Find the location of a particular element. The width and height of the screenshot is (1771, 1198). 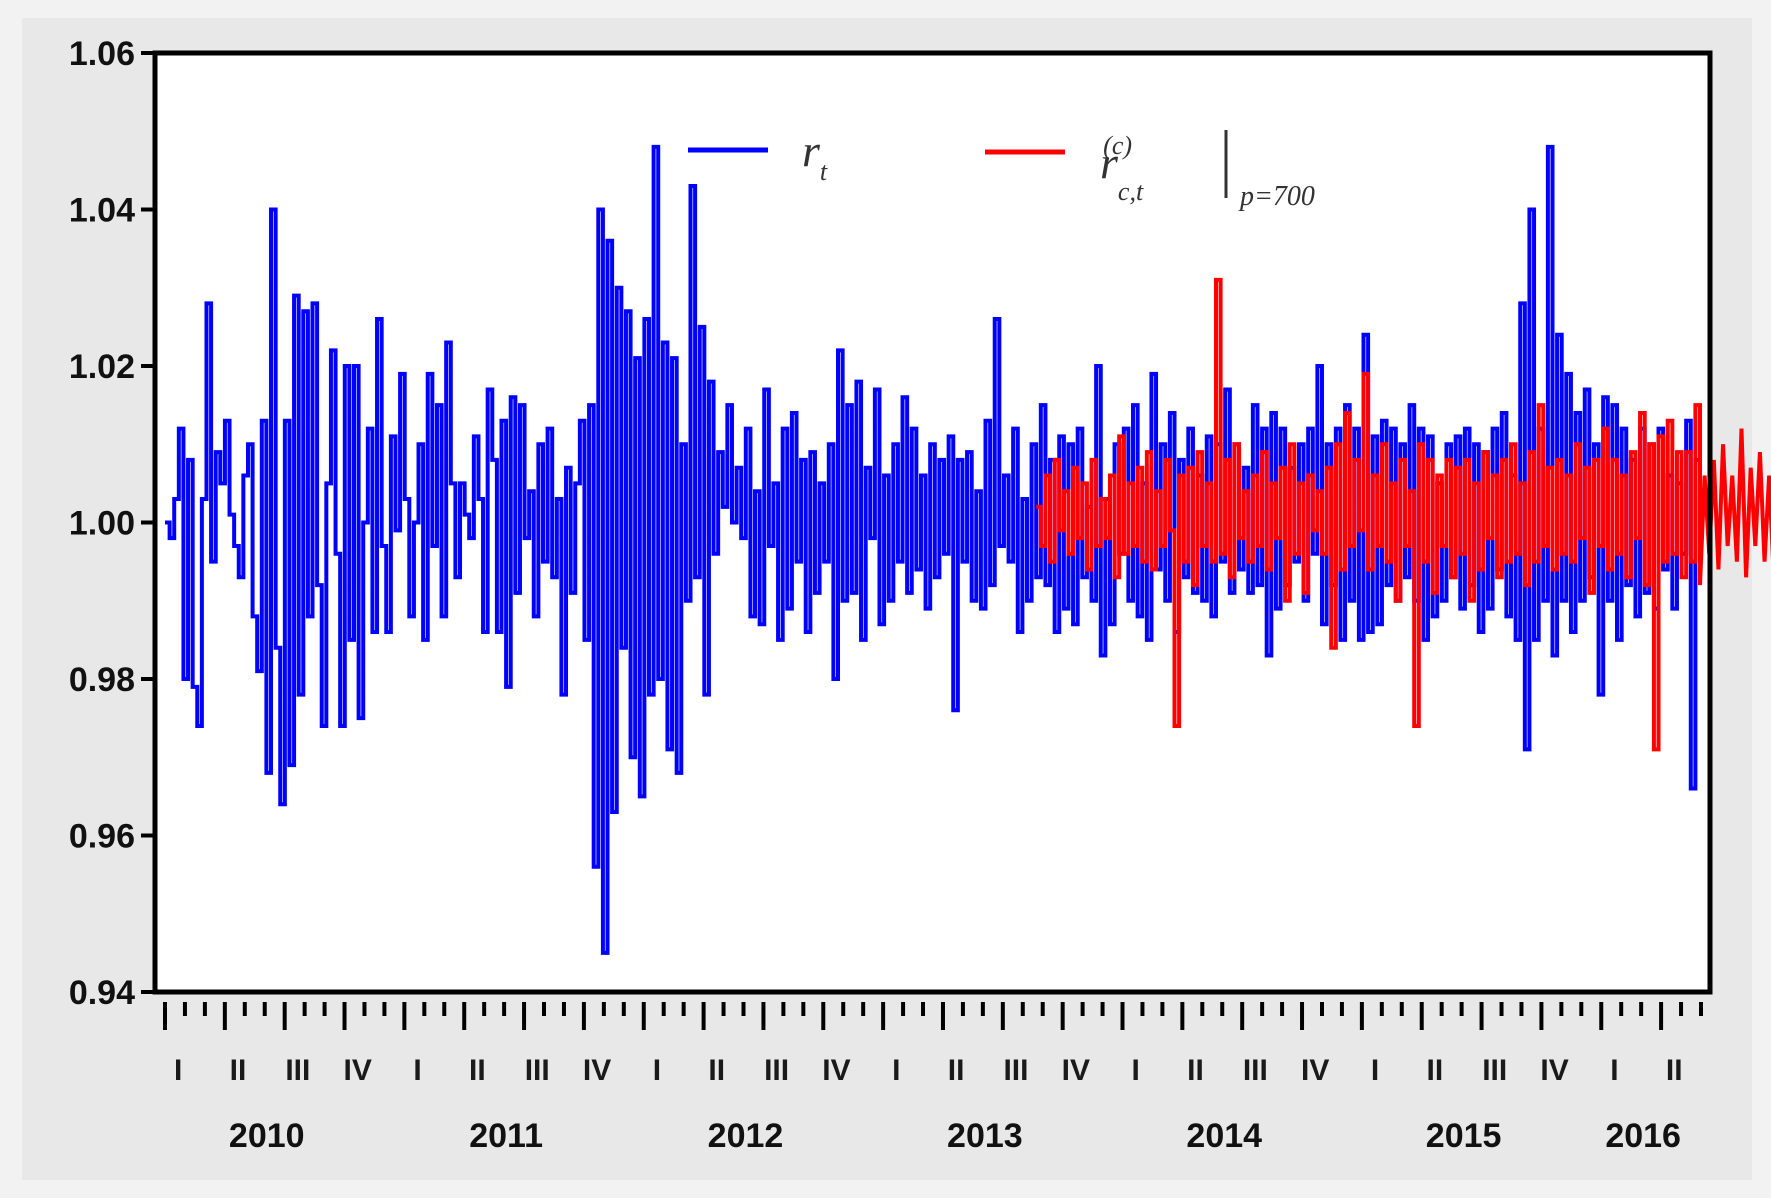

x-year-label: 2016 is located at coordinates (1643, 1136).